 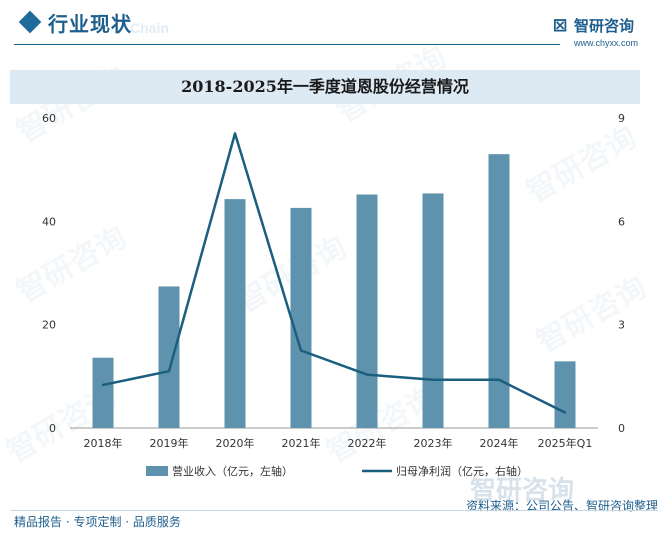 I want to click on source-note: 资料来源：公司公告、智研咨询整理, so click(x=561, y=506).